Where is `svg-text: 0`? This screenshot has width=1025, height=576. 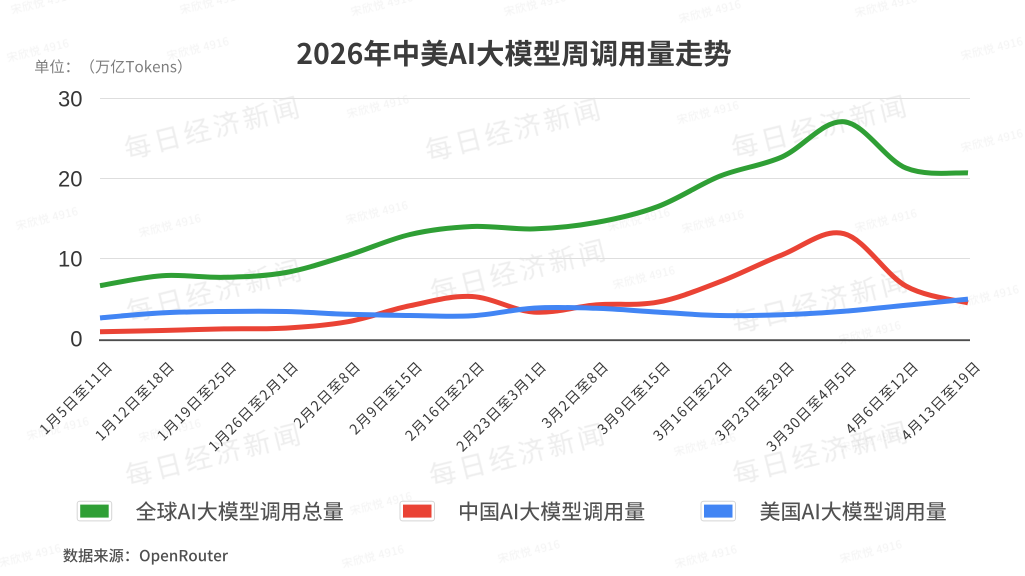
svg-text: 0 is located at coordinates (76, 339).